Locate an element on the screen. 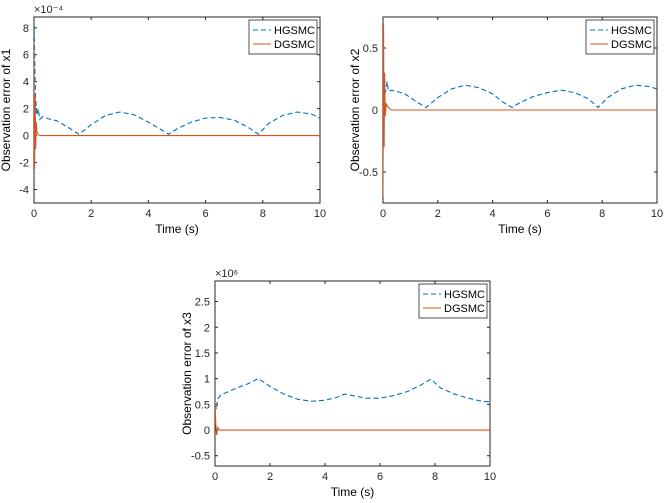  legend-2: HGSMC DGSMC is located at coordinates (620, 37).